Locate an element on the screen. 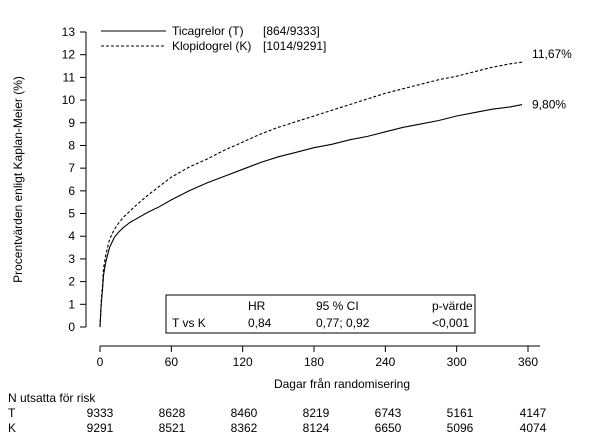  y-tick-label: 10 is located at coordinates (69, 100).